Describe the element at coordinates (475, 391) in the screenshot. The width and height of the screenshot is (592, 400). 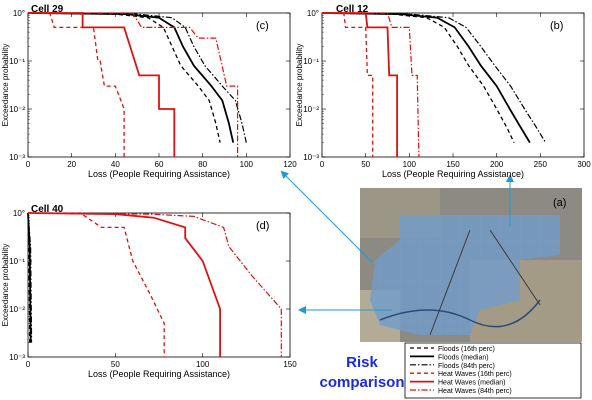
I see `legend-label: Heat Waves (84th perc)` at that location.